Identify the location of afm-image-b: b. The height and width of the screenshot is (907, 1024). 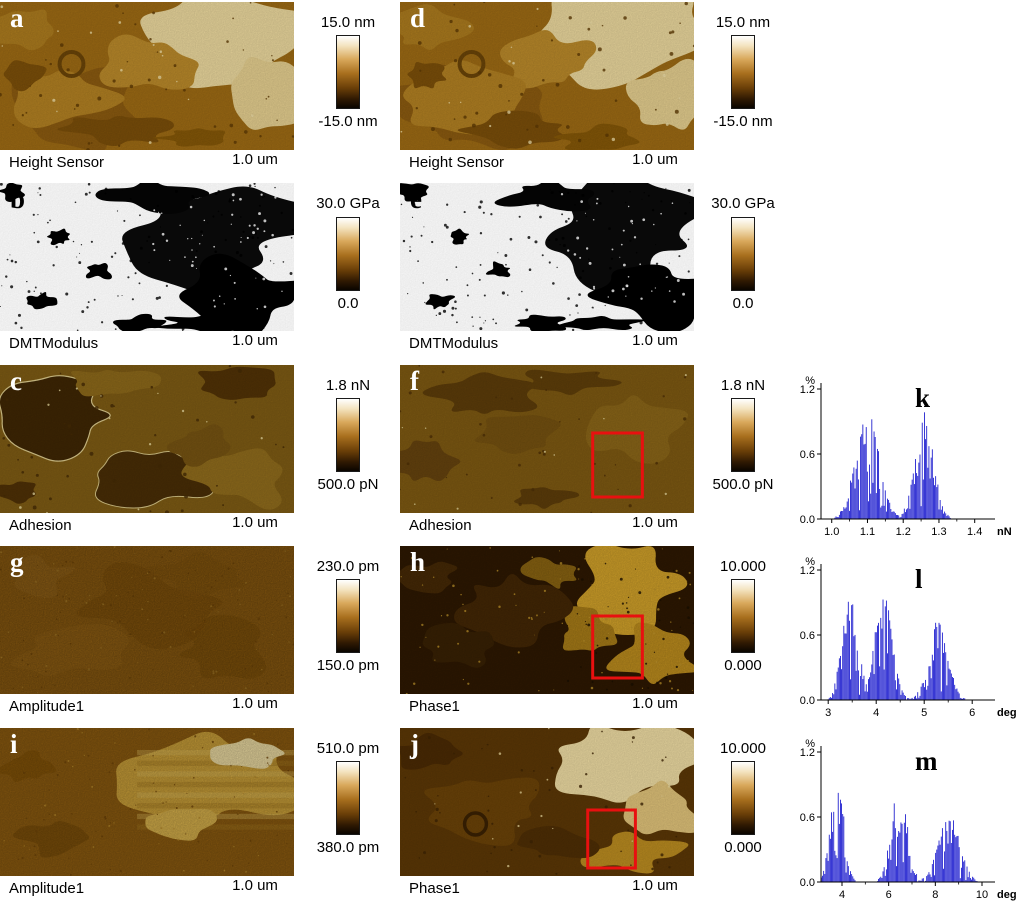
(147, 257).